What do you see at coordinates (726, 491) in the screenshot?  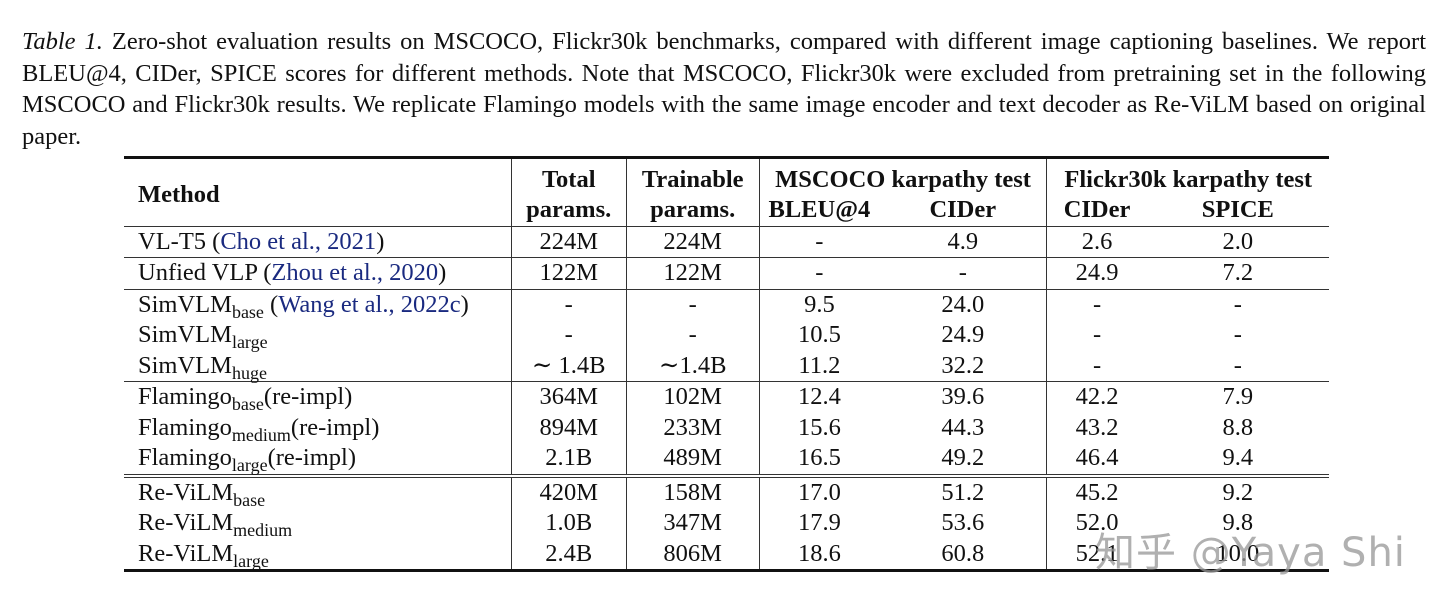 I see `table-row: Re-ViLMbase 420M 158M 17.0 51.2 45.2 9.2` at bounding box center [726, 491].